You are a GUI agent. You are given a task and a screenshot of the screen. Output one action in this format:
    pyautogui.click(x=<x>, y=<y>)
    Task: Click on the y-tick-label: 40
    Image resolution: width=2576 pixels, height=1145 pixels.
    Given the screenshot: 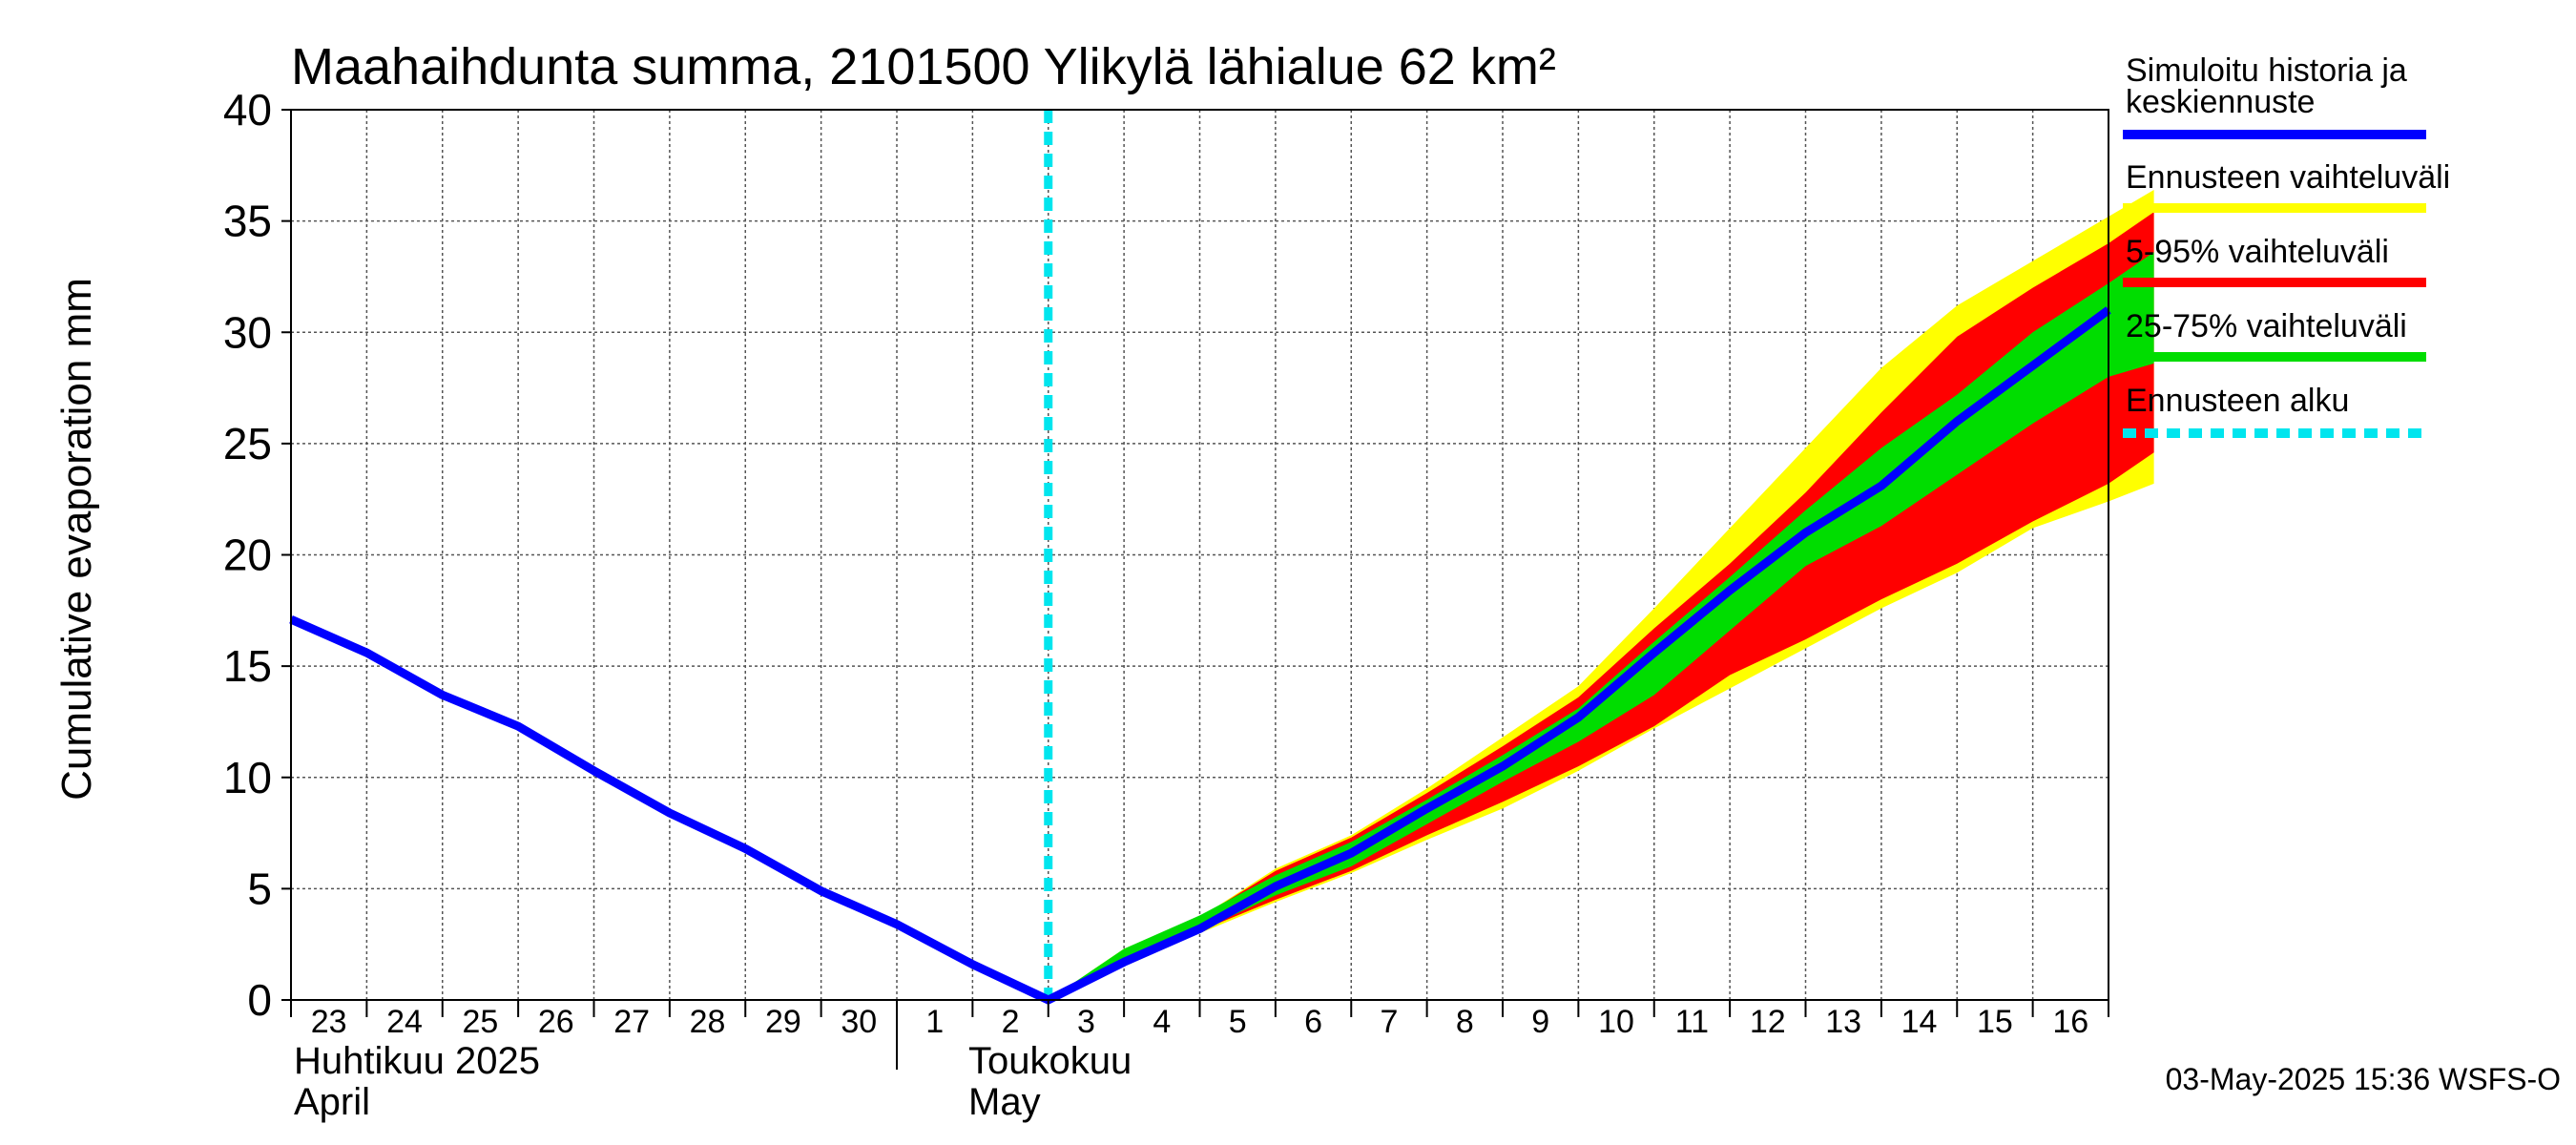 What is the action you would take?
    pyautogui.click(x=247, y=110)
    